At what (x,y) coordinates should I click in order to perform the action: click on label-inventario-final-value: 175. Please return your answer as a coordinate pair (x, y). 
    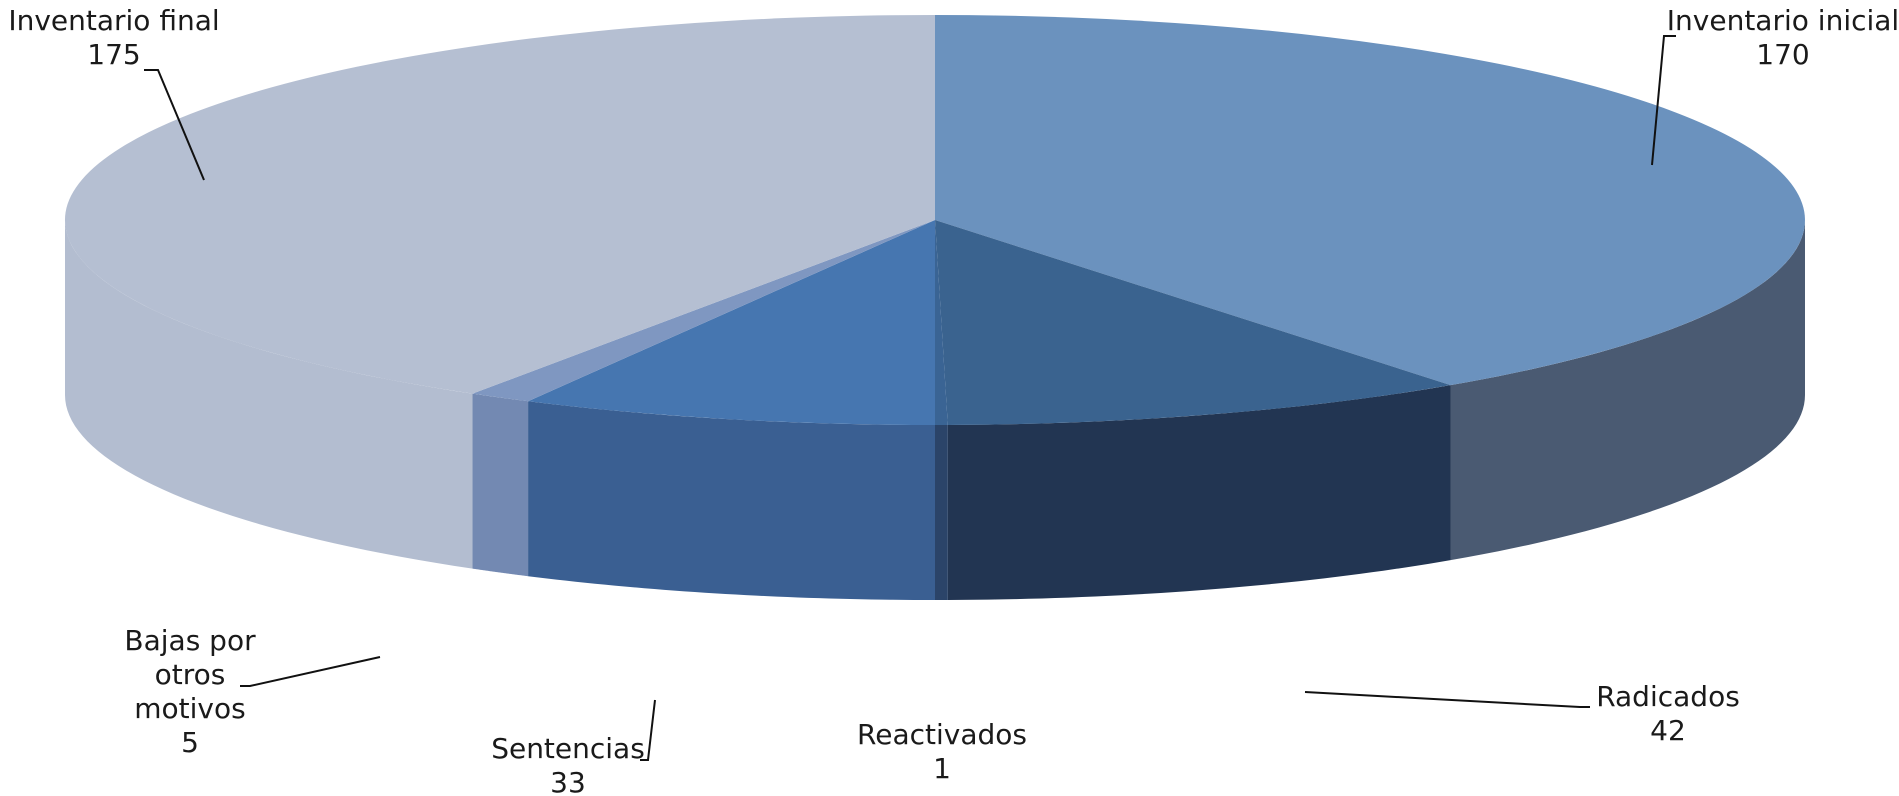
    Looking at the image, I should click on (113, 54).